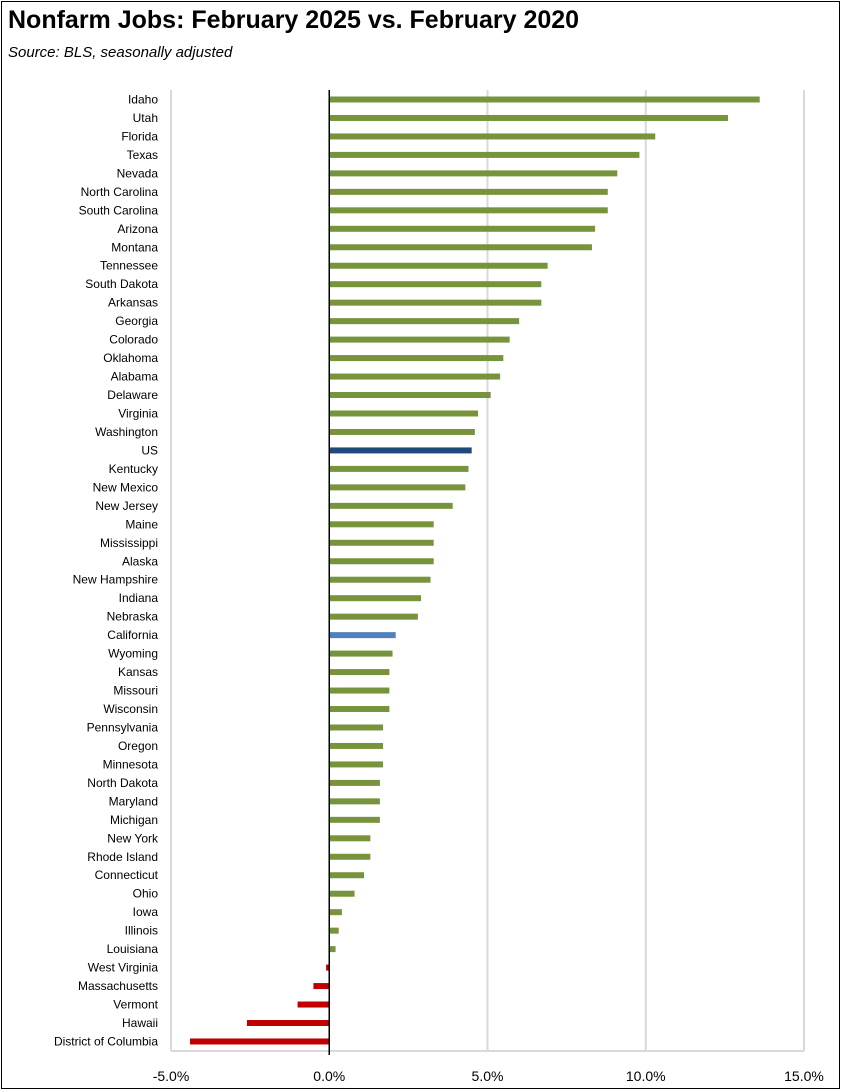 The image size is (843, 1092). What do you see at coordinates (142, 155) in the screenshot?
I see `category-label: Texas` at bounding box center [142, 155].